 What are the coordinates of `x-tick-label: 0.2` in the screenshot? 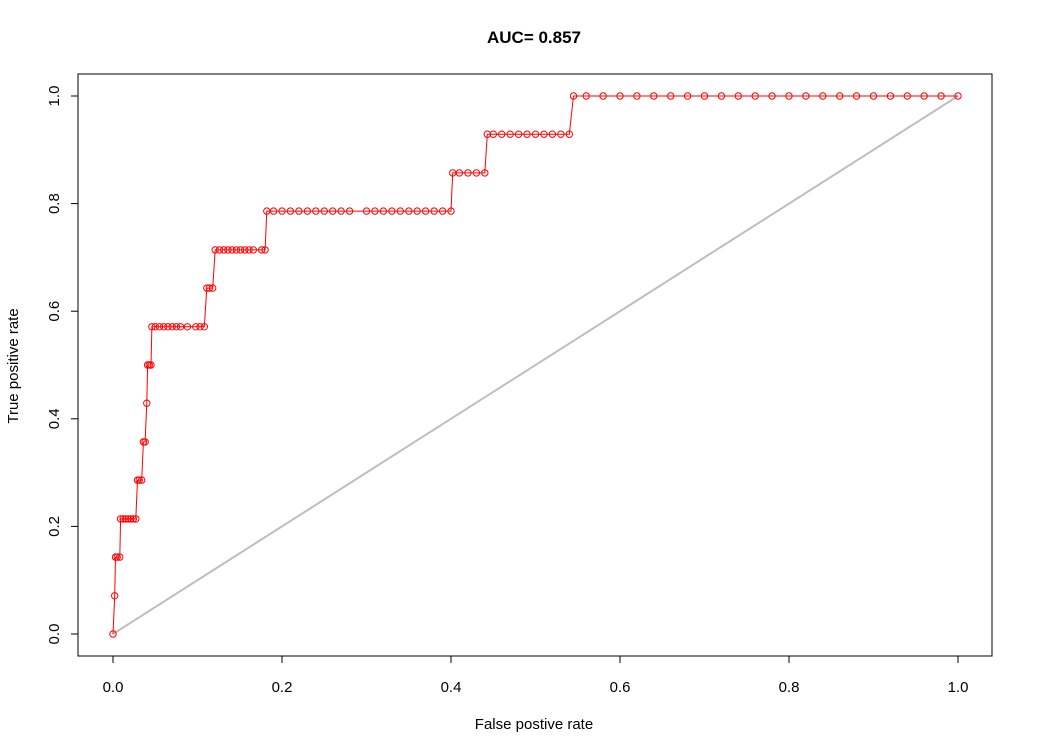 It's located at (282, 687).